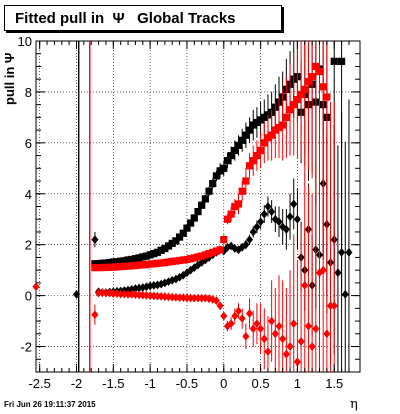 This screenshot has width=400, height=414. I want to click on x-tick-label: -2, so click(77, 383).